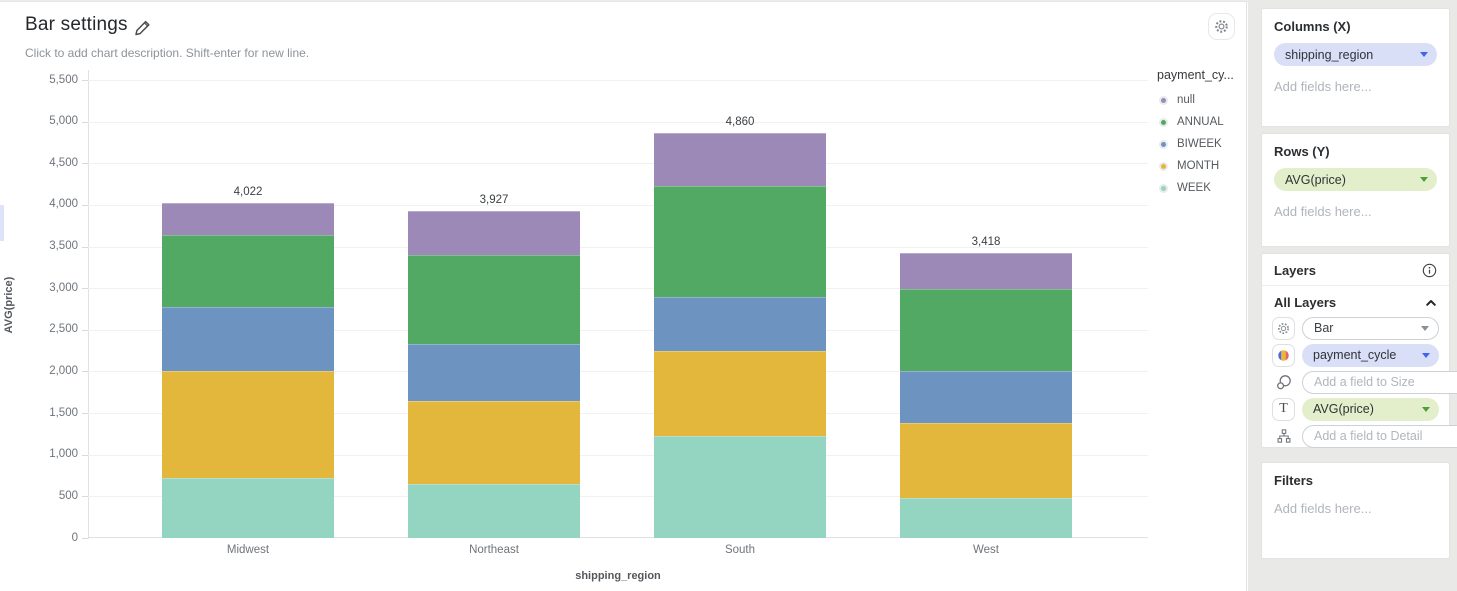 The height and width of the screenshot is (591, 1457). Describe the element at coordinates (1203, 188) in the screenshot. I see `legend-item-WEEK: WEEK` at that location.